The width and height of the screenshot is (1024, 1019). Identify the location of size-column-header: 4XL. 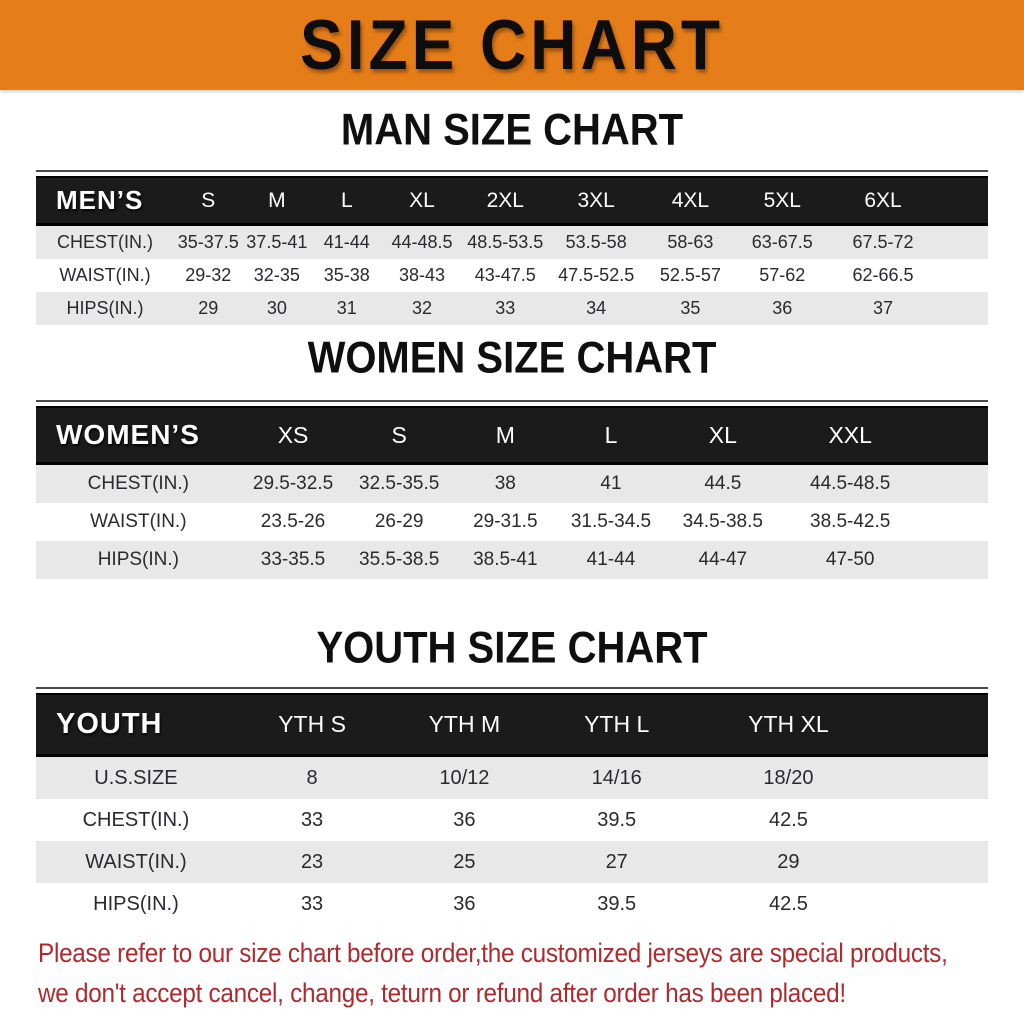
(690, 201).